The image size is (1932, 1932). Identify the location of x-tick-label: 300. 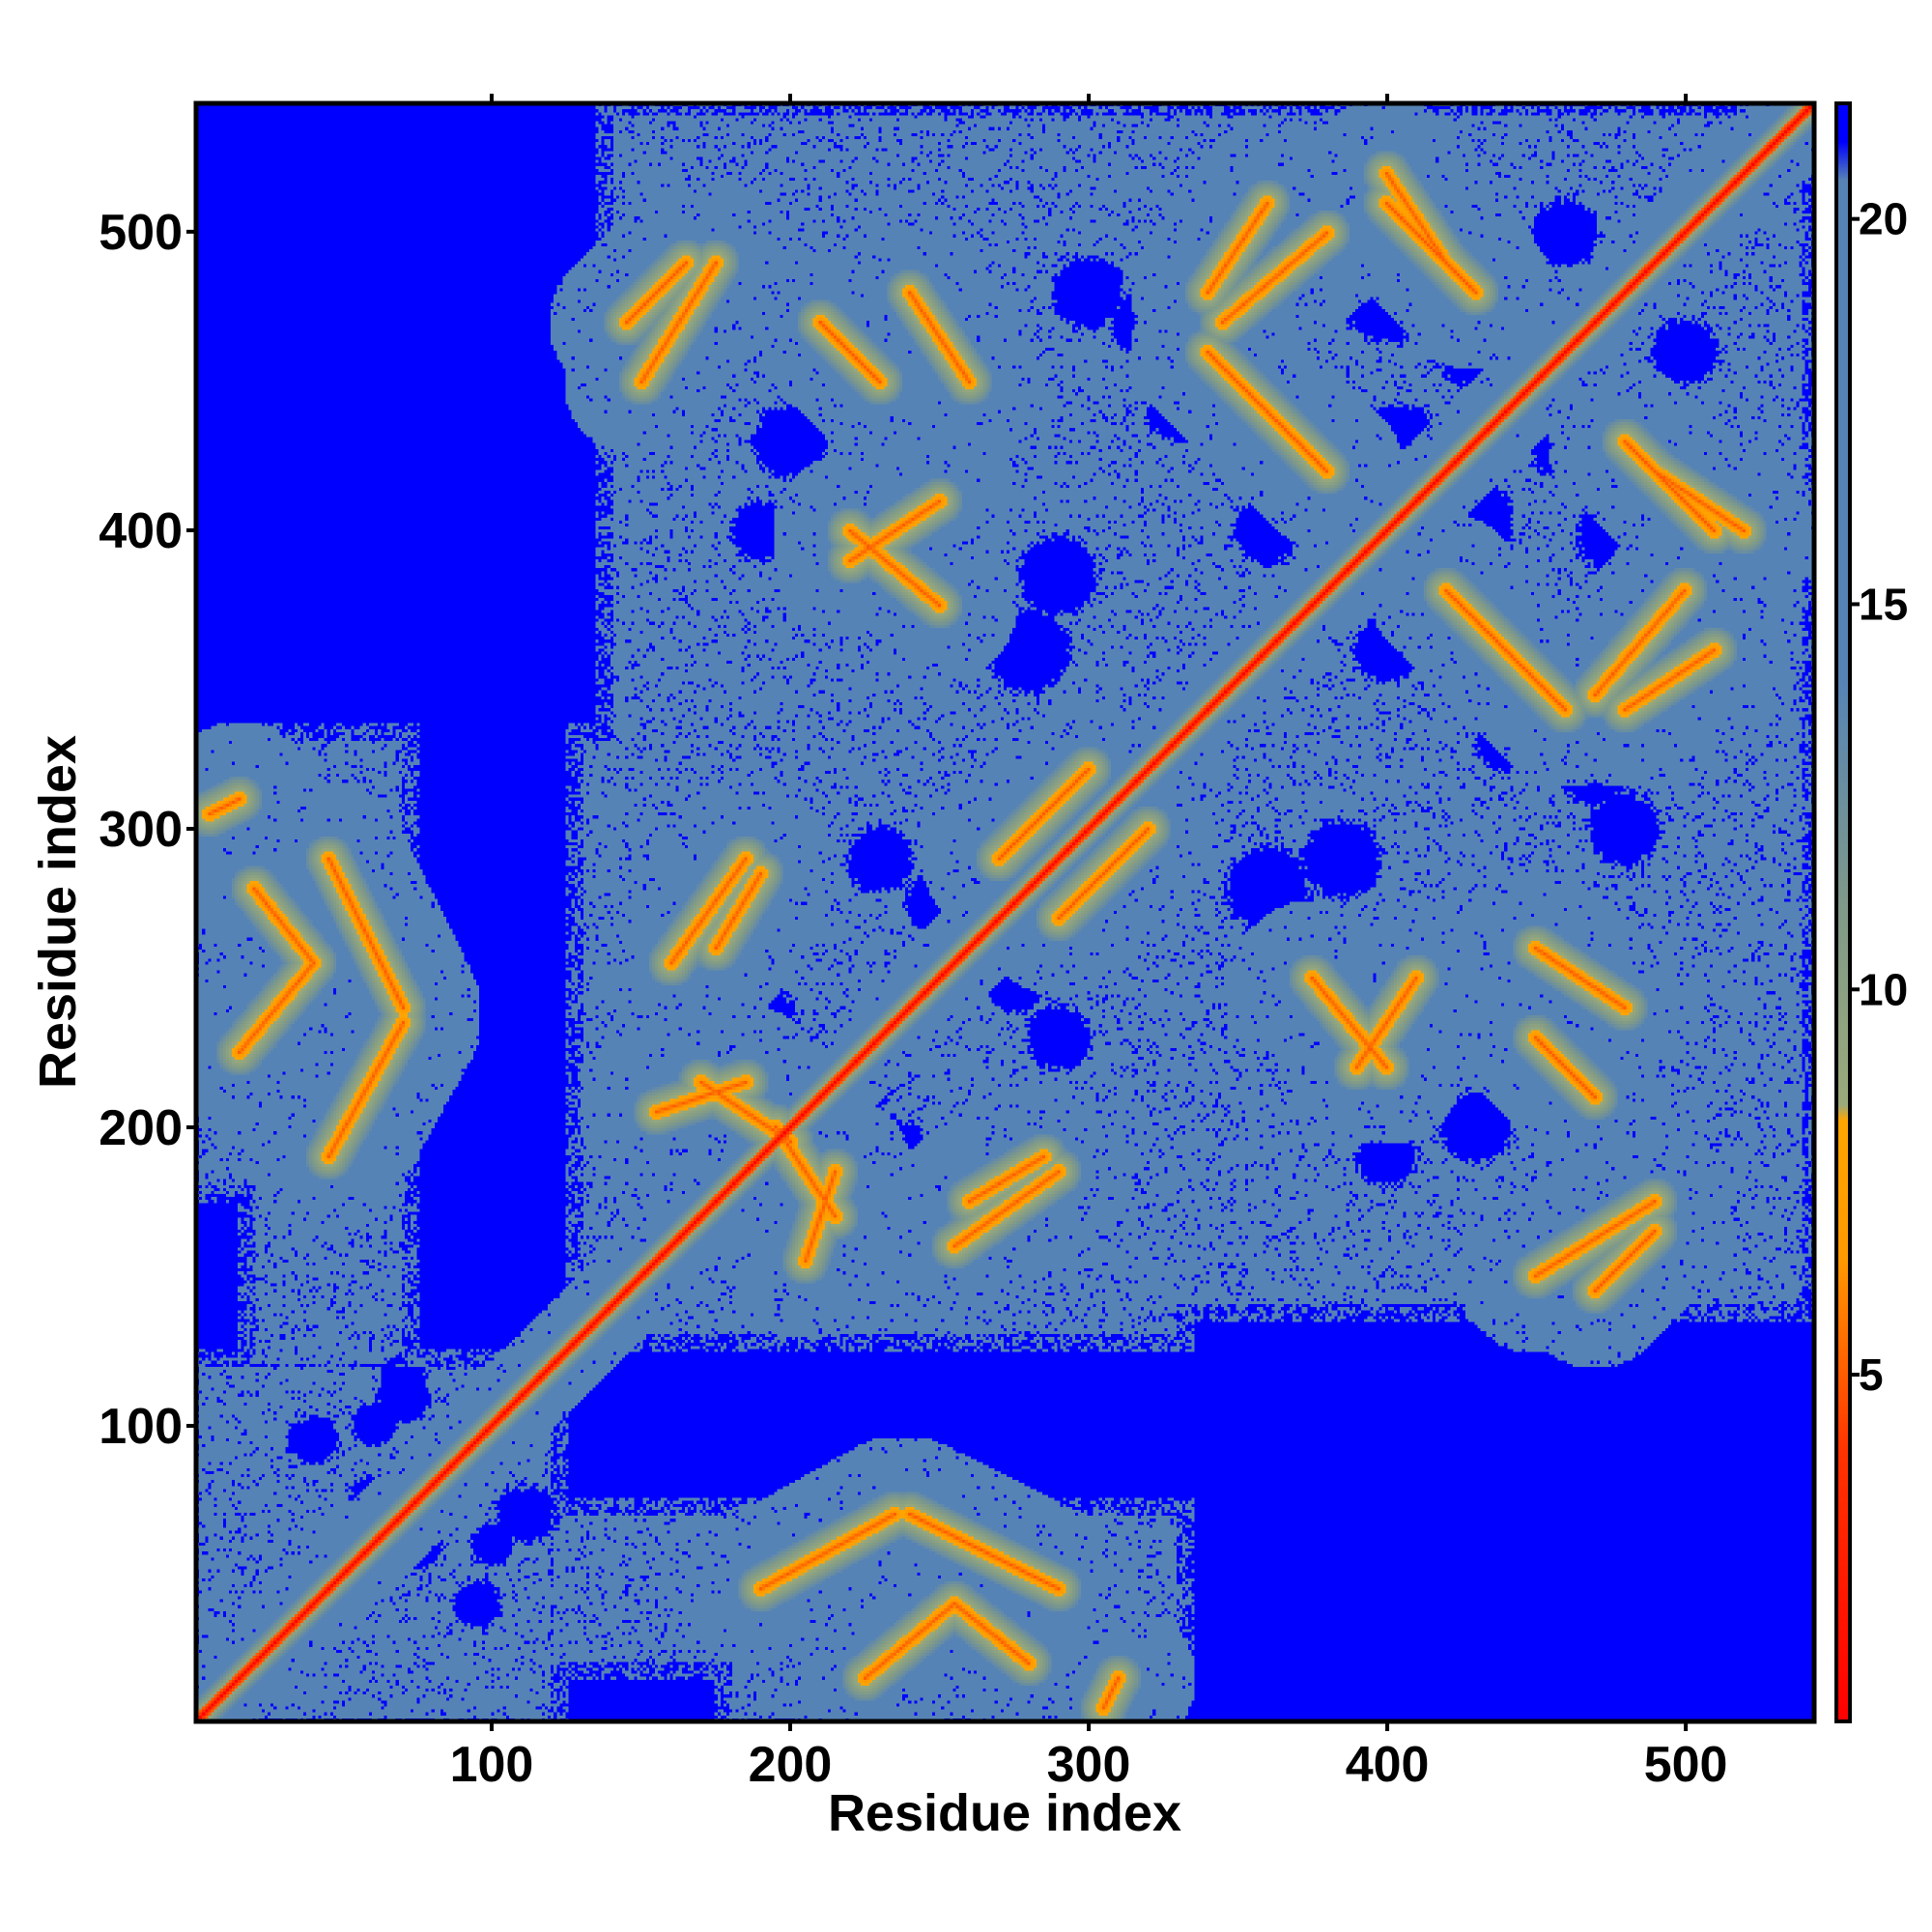
(1089, 1765).